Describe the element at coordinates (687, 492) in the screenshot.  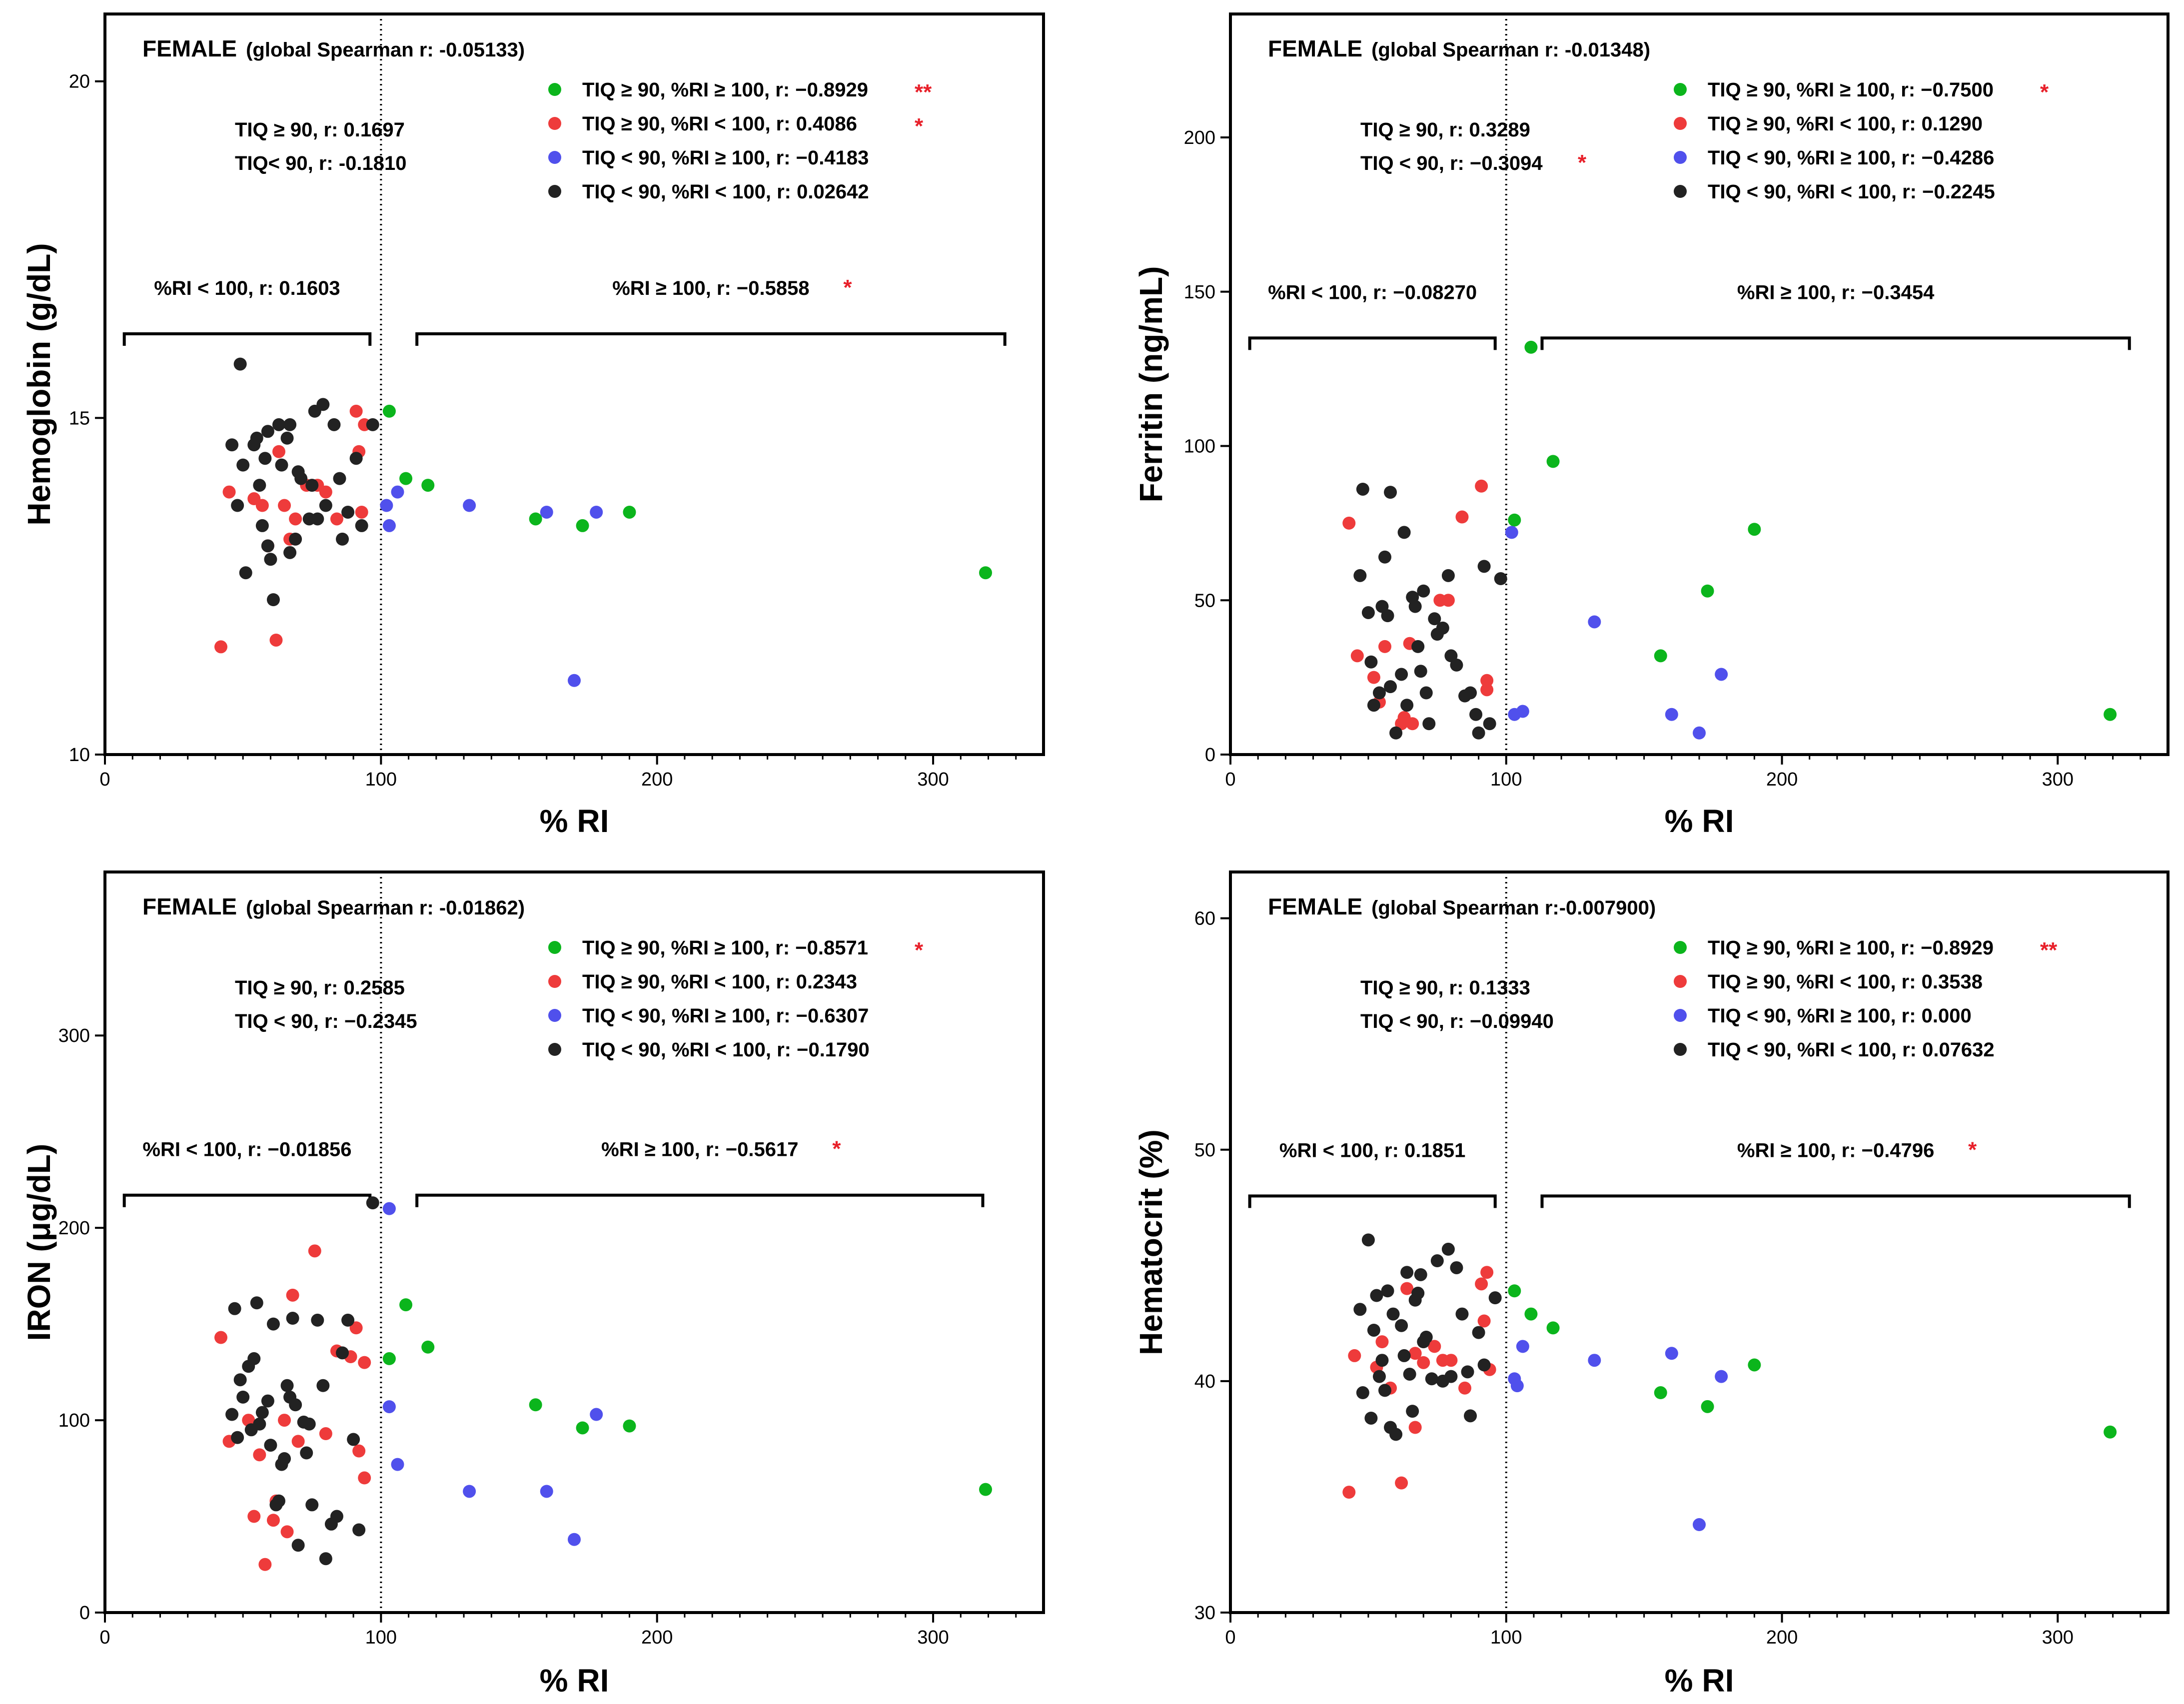
I see `series-green` at that location.